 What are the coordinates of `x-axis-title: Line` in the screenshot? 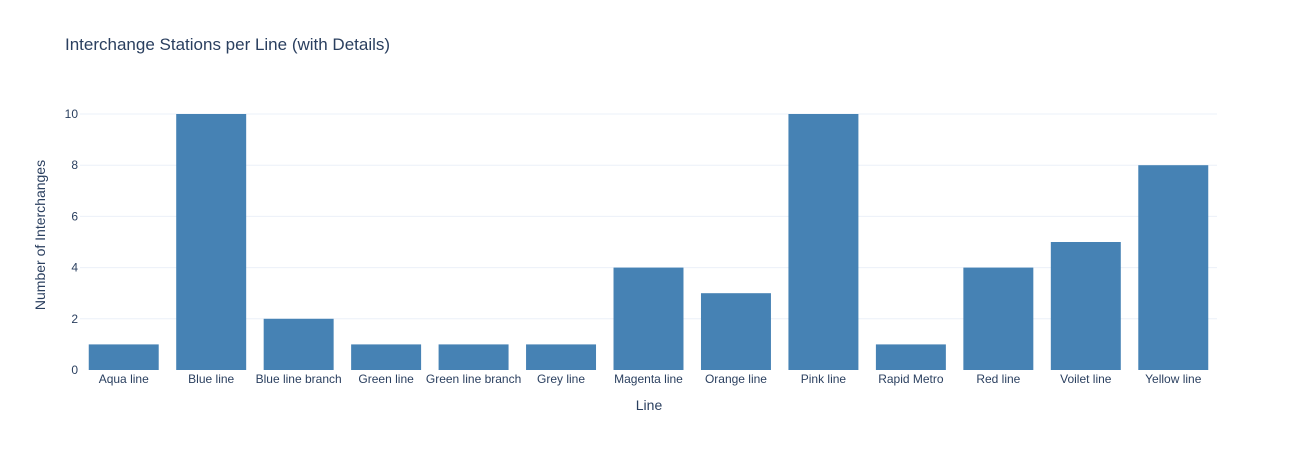 It's located at (649, 405).